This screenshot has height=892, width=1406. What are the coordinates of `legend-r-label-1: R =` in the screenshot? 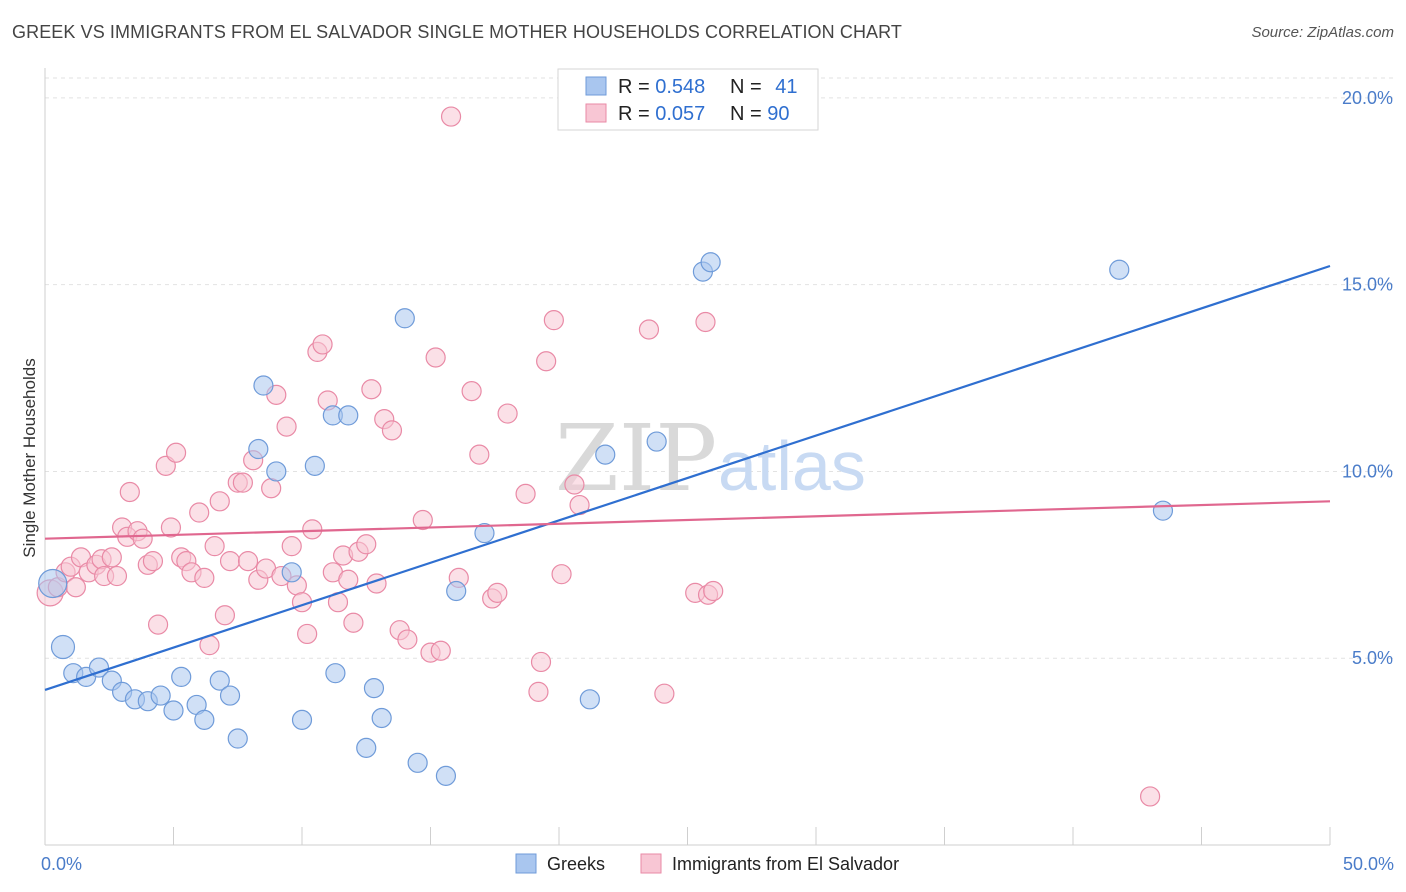 It's located at (636, 87).